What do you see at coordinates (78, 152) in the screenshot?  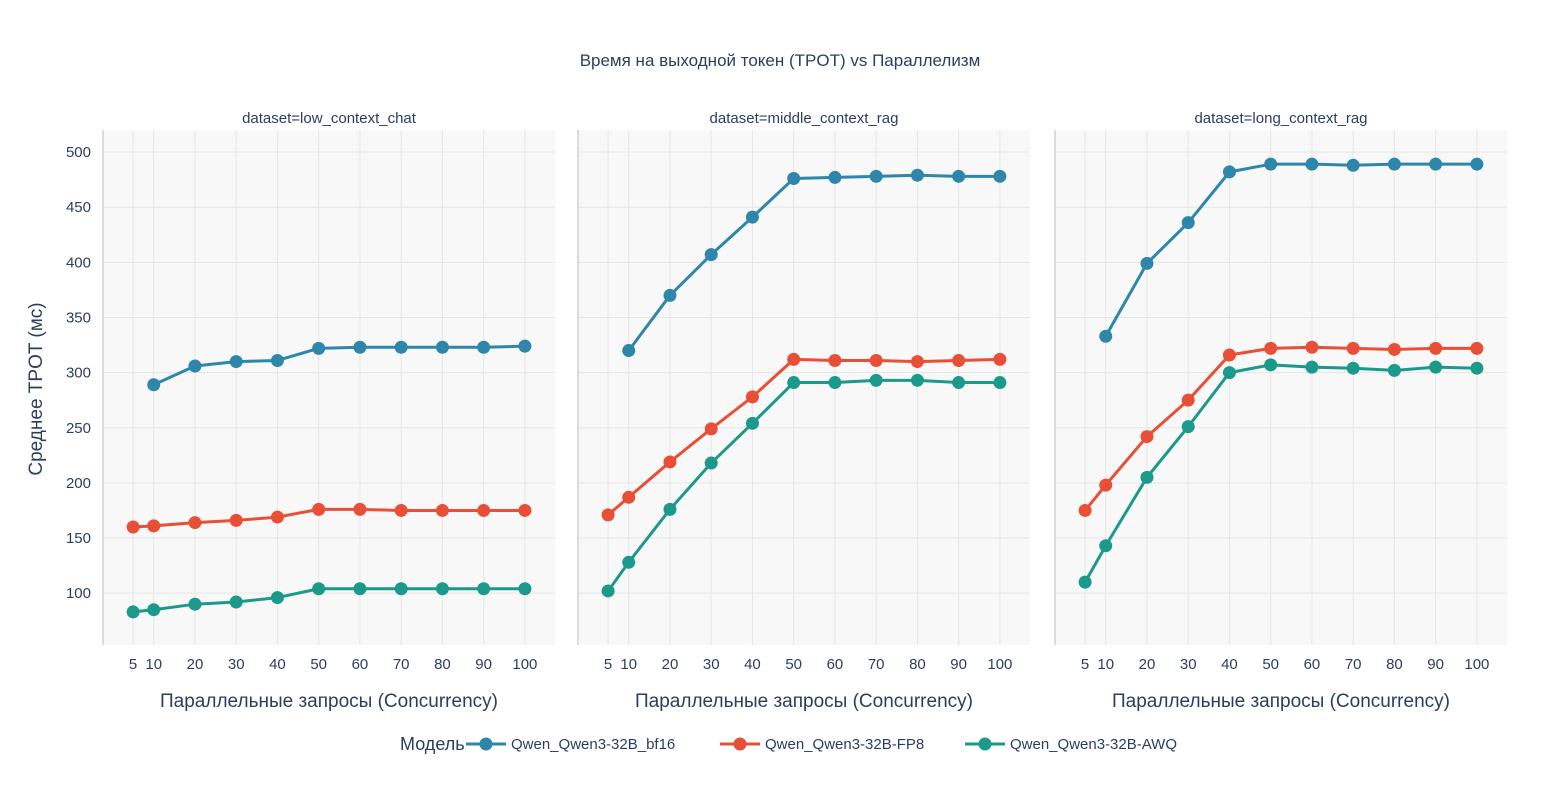 I see `y-tick-label: 500` at bounding box center [78, 152].